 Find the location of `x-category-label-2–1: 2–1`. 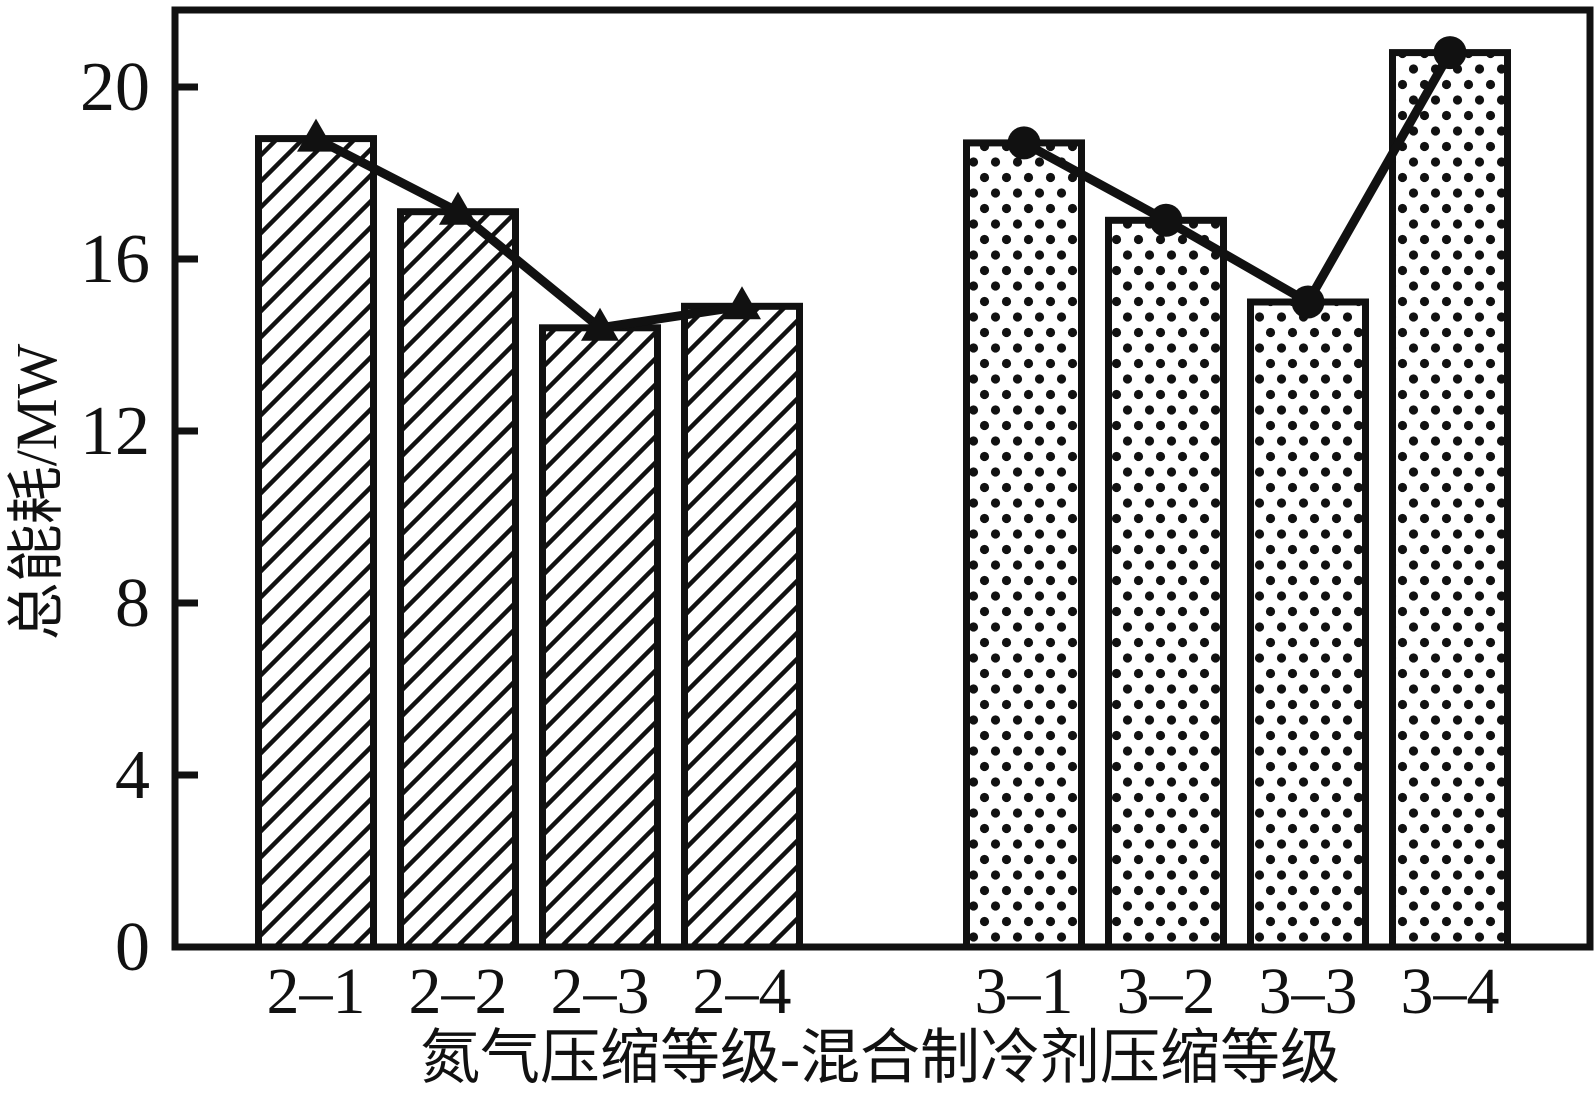

x-category-label-2–1: 2–1 is located at coordinates (316, 991).